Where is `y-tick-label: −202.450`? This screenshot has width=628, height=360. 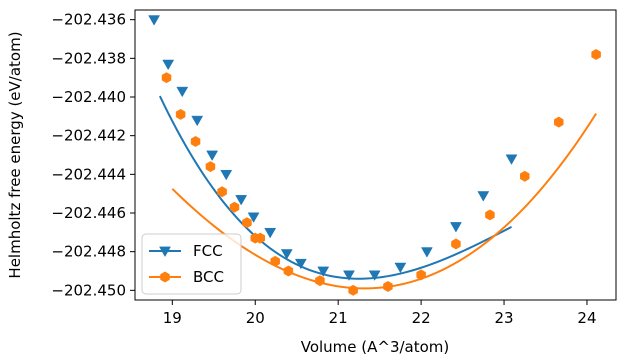
y-tick-label: −202.450 is located at coordinates (88, 290).